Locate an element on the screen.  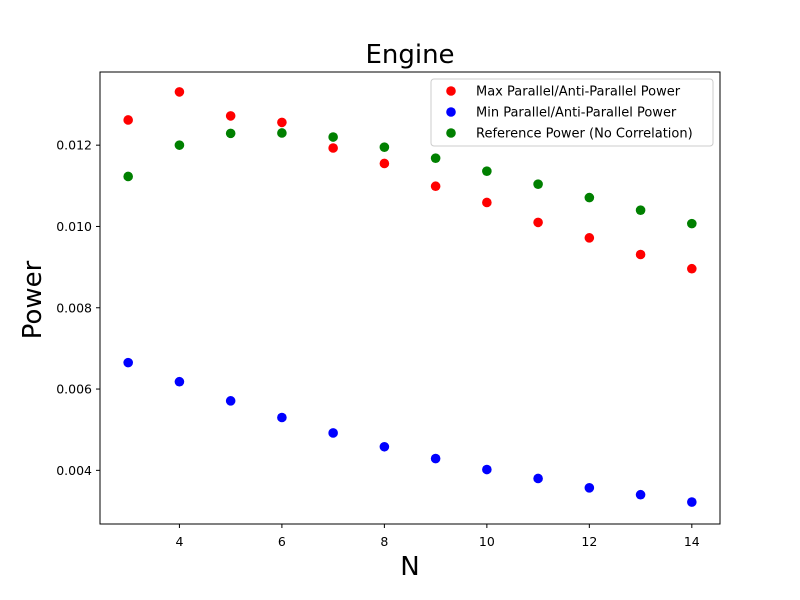
x-axis-ticks: 4 6 8 10 12 14 is located at coordinates (437, 536).